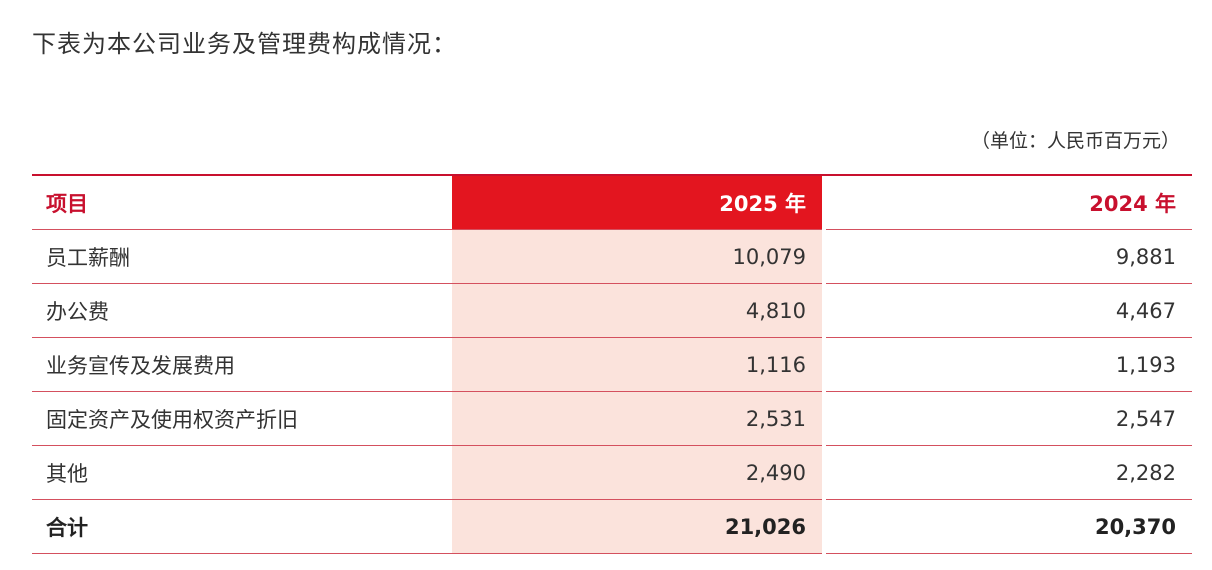  What do you see at coordinates (242, 365) in the screenshot?
I see `item-cell: 业务宣传及发展费用` at bounding box center [242, 365].